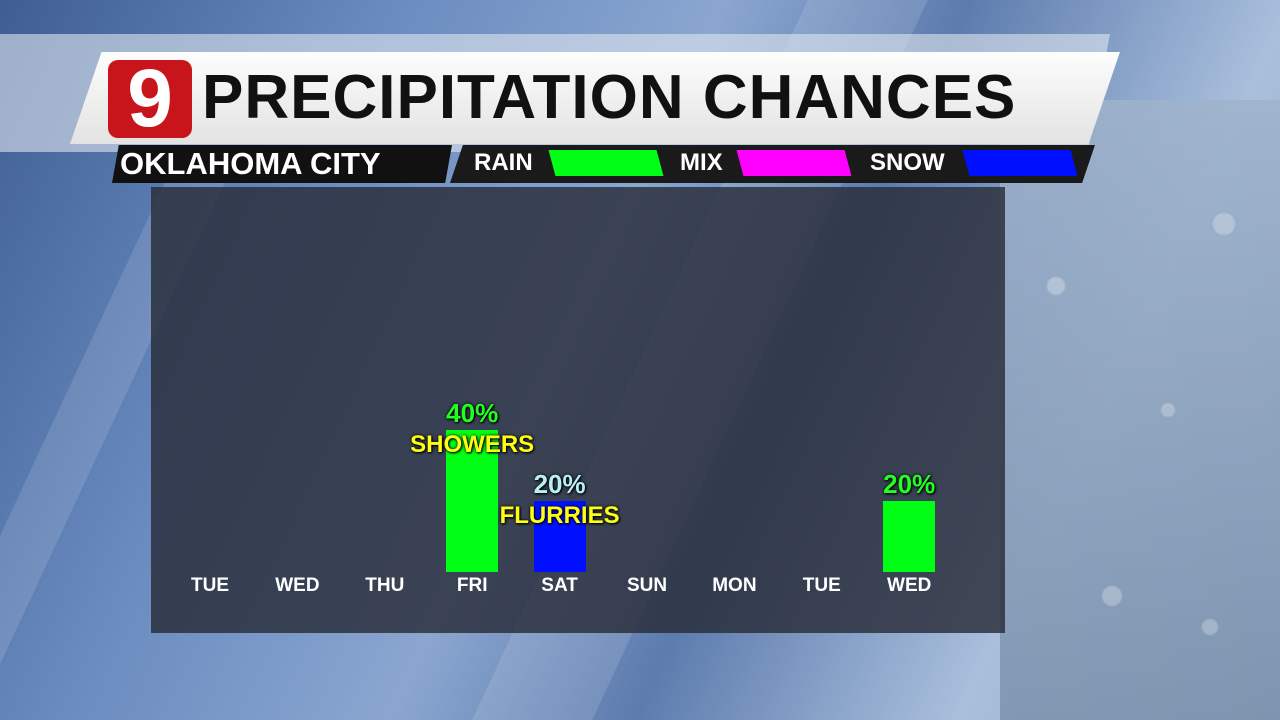 This screenshot has height=720, width=1280. Describe the element at coordinates (647, 585) in the screenshot. I see `x-tick-label: SUN` at that location.